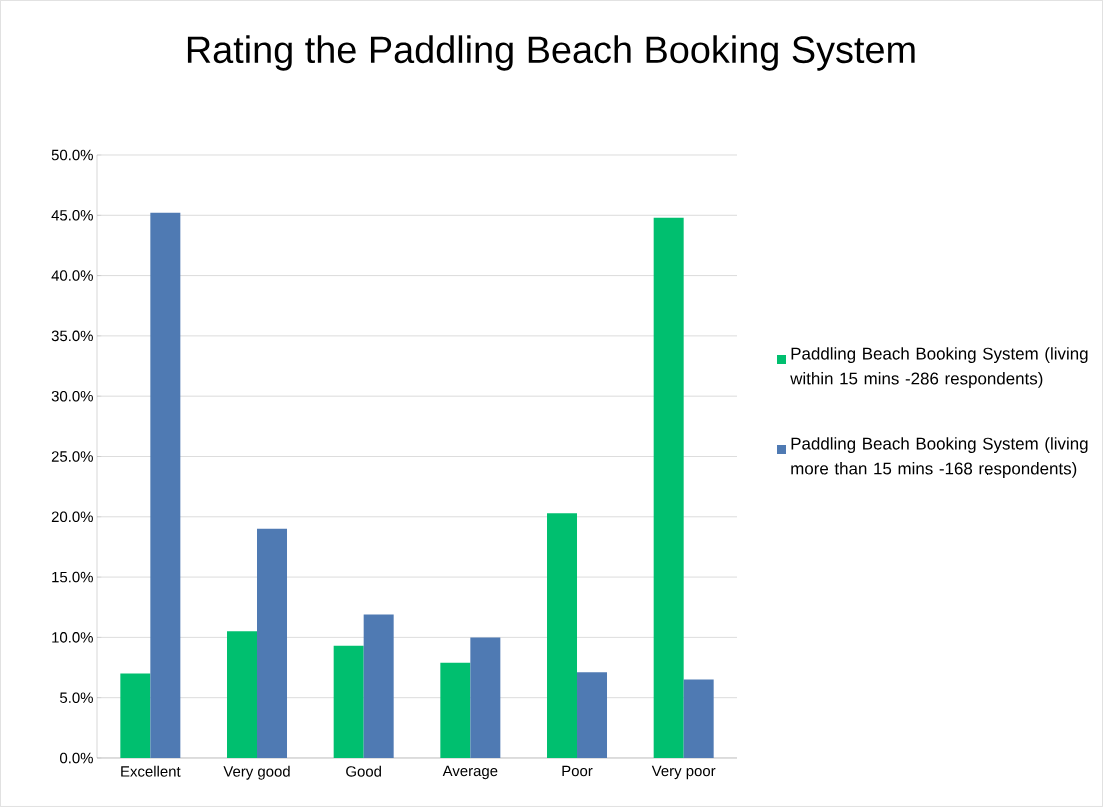  I want to click on y-tick-label: 40.0%, so click(72, 275).